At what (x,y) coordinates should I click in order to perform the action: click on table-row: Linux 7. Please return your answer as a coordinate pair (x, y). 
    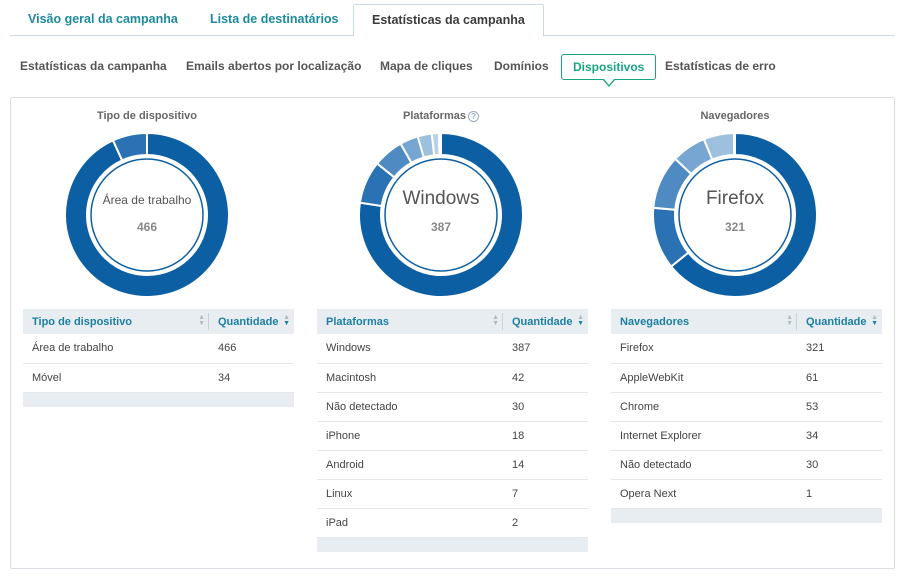
    Looking at the image, I should click on (452, 494).